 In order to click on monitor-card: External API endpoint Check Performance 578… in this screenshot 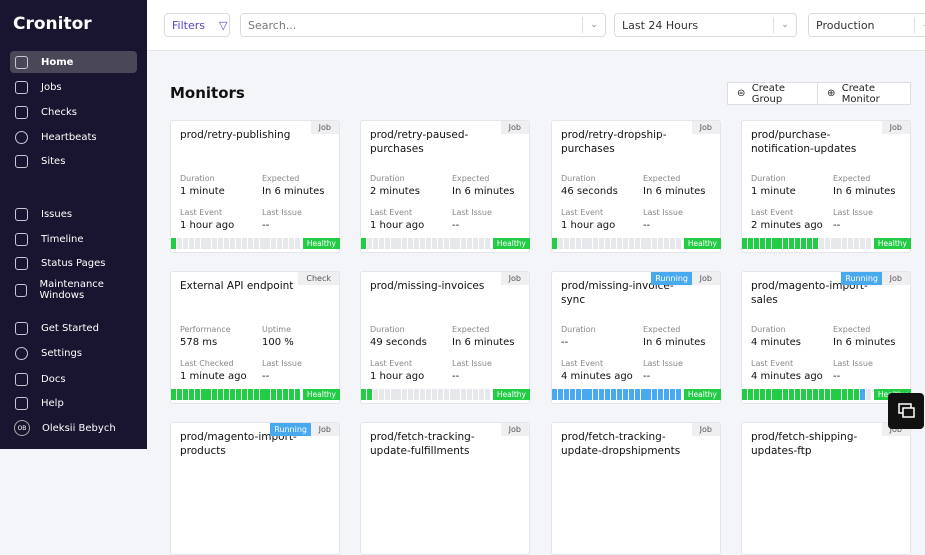, I will do `click(255, 337)`.